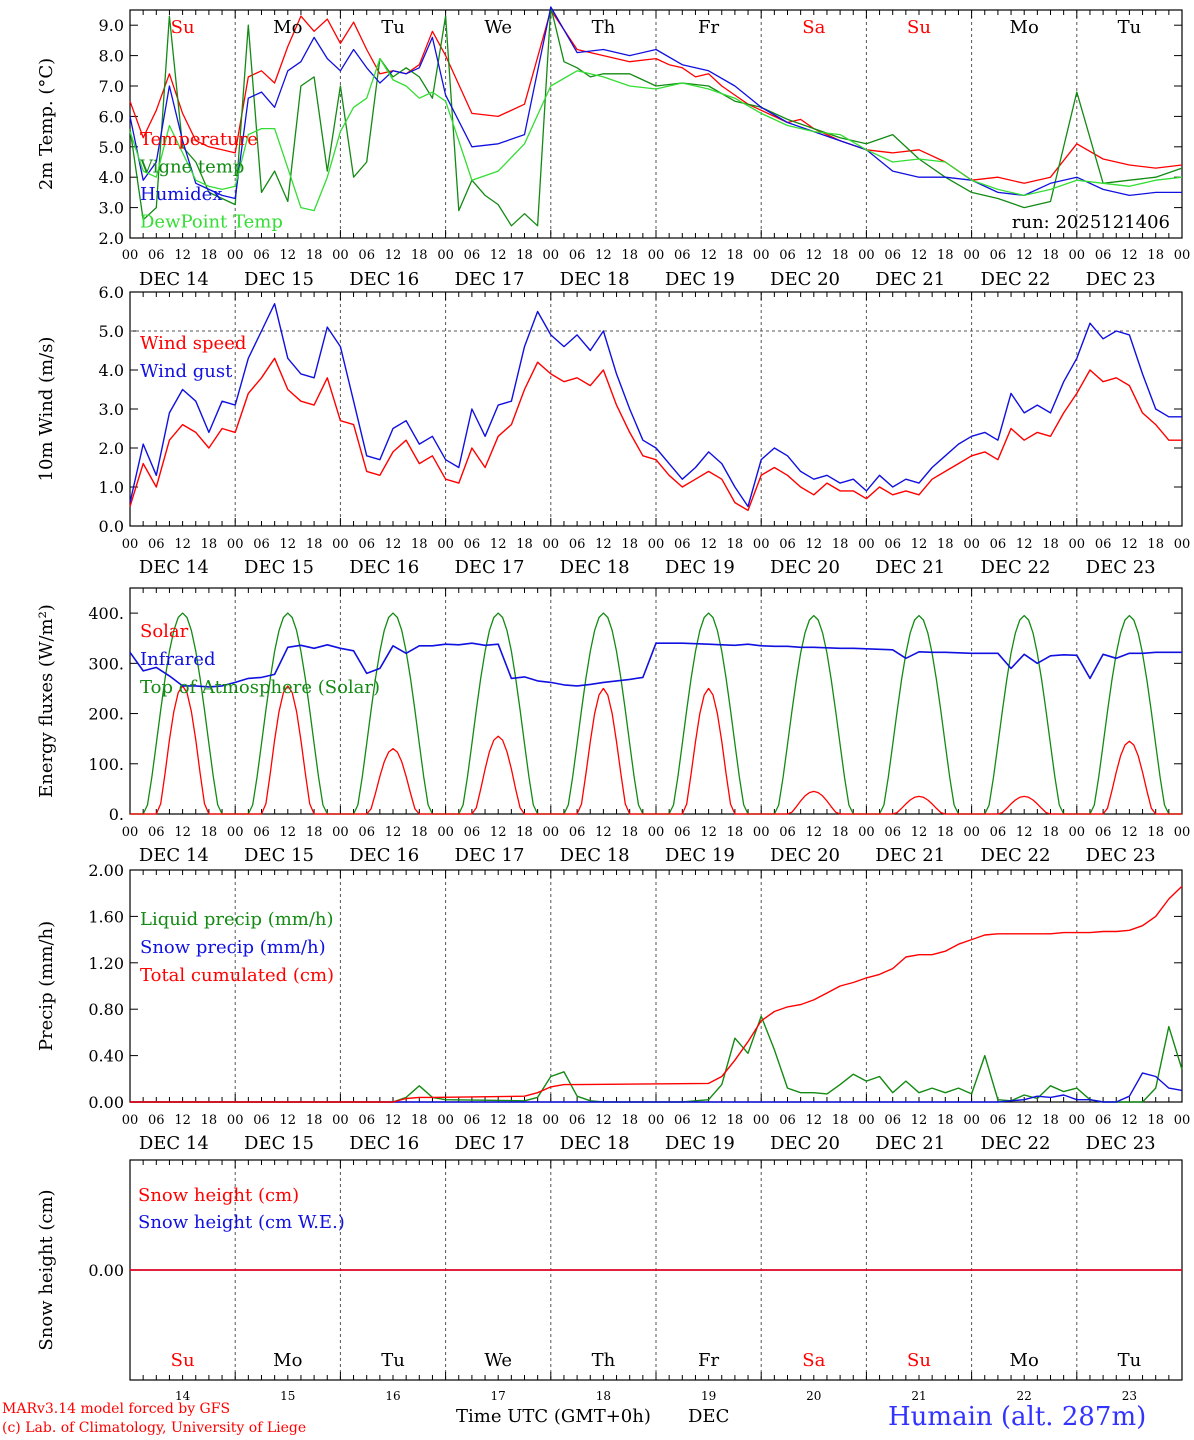 This screenshot has width=1194, height=1440. I want to click on day-label: DEC 22, so click(1015, 567).